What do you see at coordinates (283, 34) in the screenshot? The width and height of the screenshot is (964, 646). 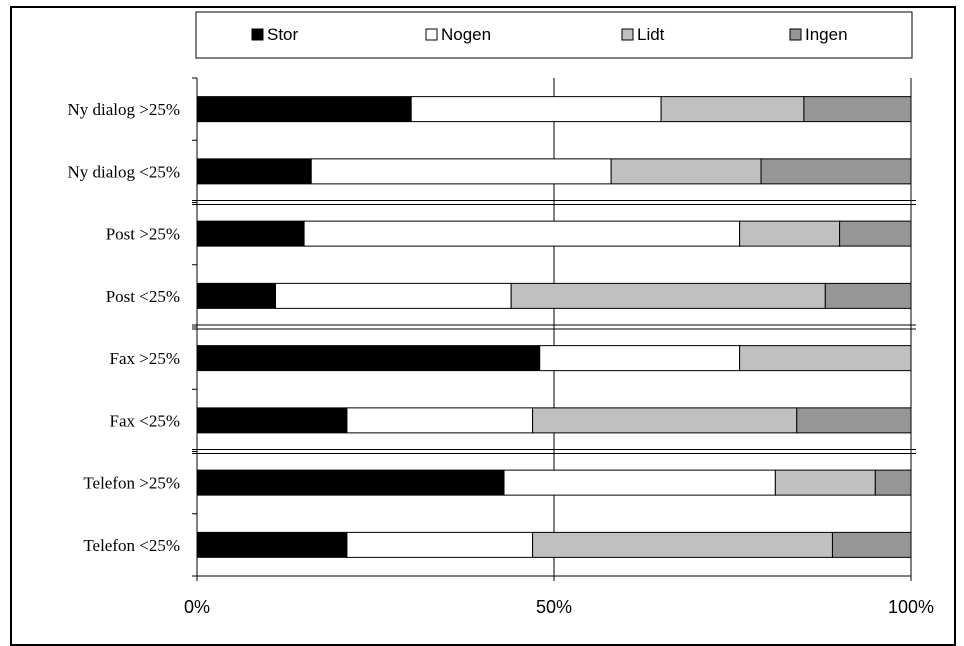 I see `legend-label-stor: Stor` at bounding box center [283, 34].